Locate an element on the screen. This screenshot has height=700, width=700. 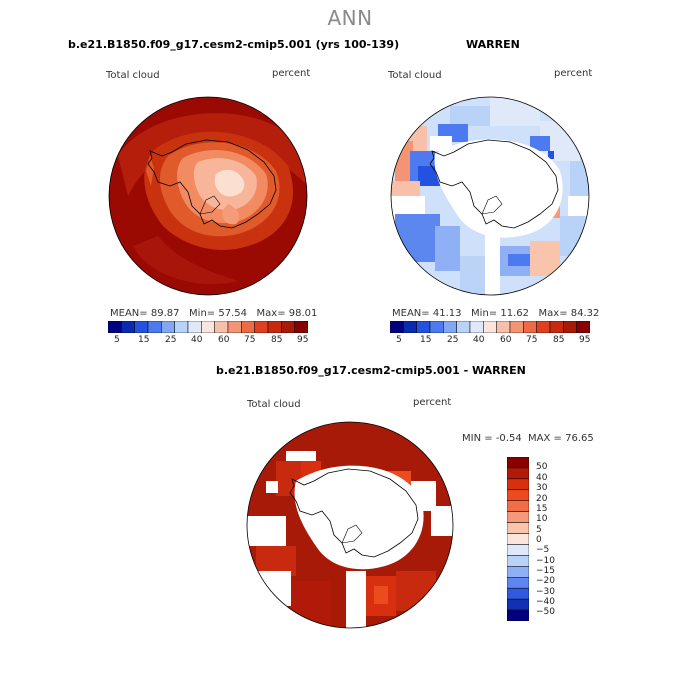
panel3-colorbar is located at coordinates (518, 539).